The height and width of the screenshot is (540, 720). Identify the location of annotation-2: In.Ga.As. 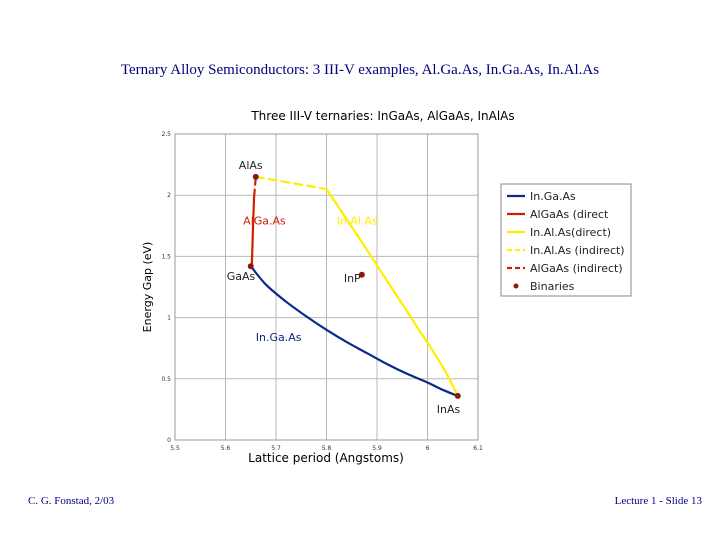
(279, 337).